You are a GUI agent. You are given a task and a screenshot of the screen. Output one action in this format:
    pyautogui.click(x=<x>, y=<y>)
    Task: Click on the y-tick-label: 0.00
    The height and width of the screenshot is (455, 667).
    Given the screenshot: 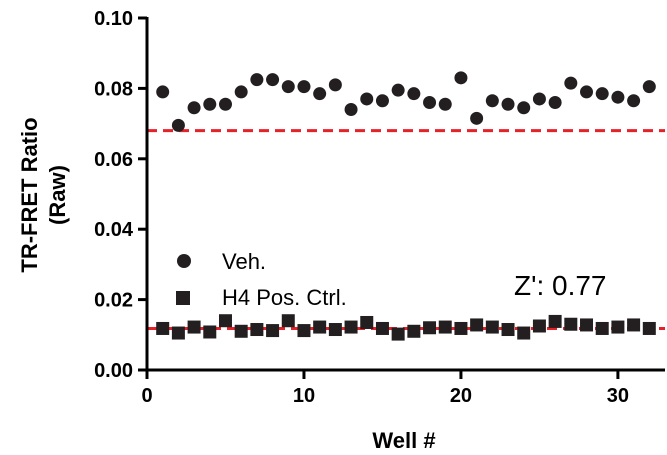 What is the action you would take?
    pyautogui.click(x=113, y=371)
    